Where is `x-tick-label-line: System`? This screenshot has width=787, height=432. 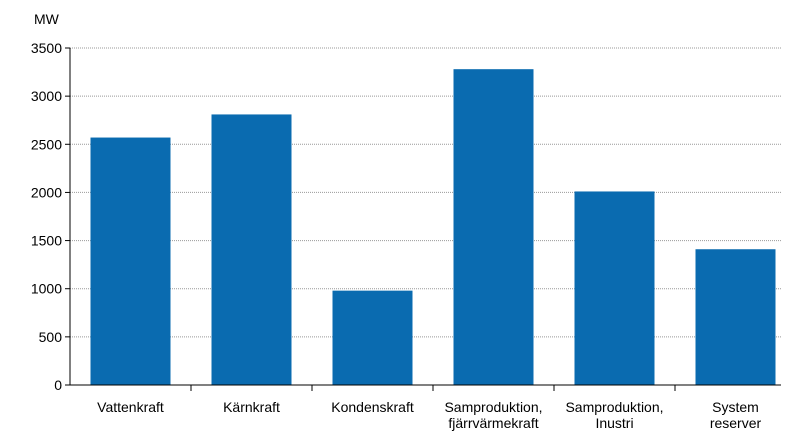
x-tick-label-line: System is located at coordinates (735, 407).